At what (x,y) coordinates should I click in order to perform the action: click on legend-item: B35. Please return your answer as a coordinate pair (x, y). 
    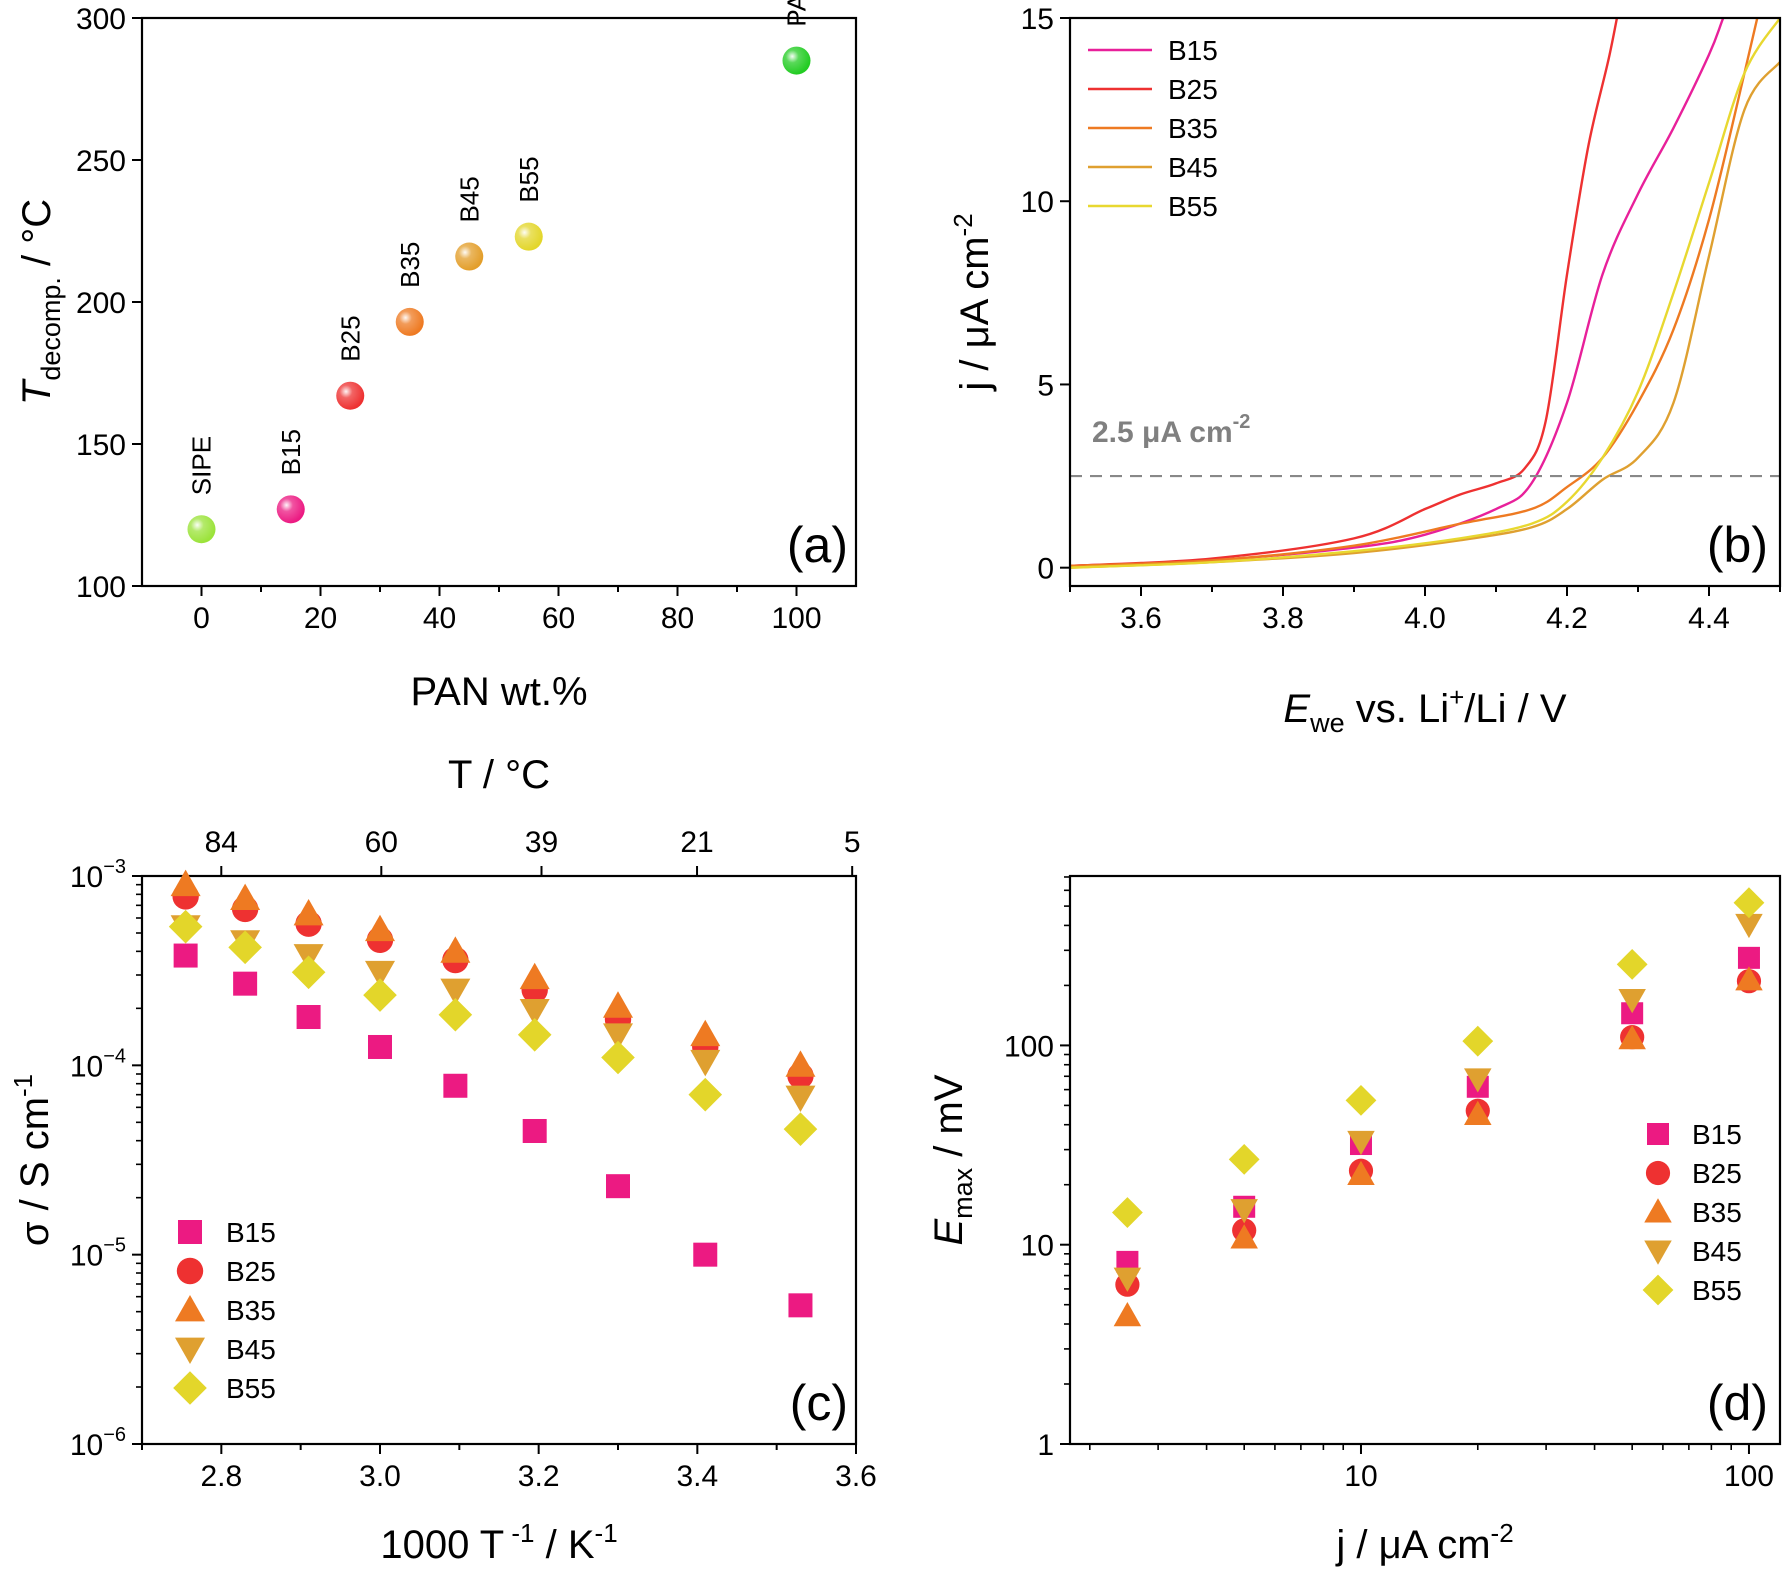
    Looking at the image, I should click on (1153, 128).